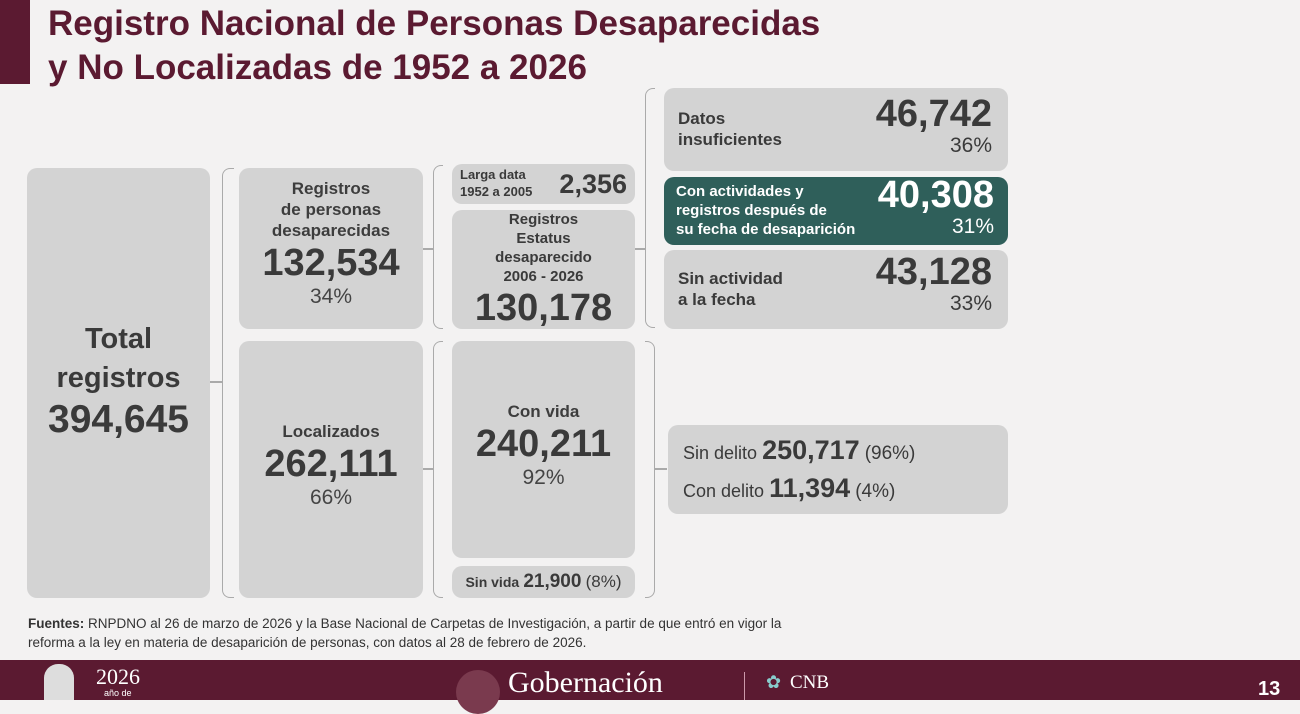 This screenshot has width=1300, height=714. What do you see at coordinates (478, 692) in the screenshot?
I see `coat-of-arms-icon` at bounding box center [478, 692].